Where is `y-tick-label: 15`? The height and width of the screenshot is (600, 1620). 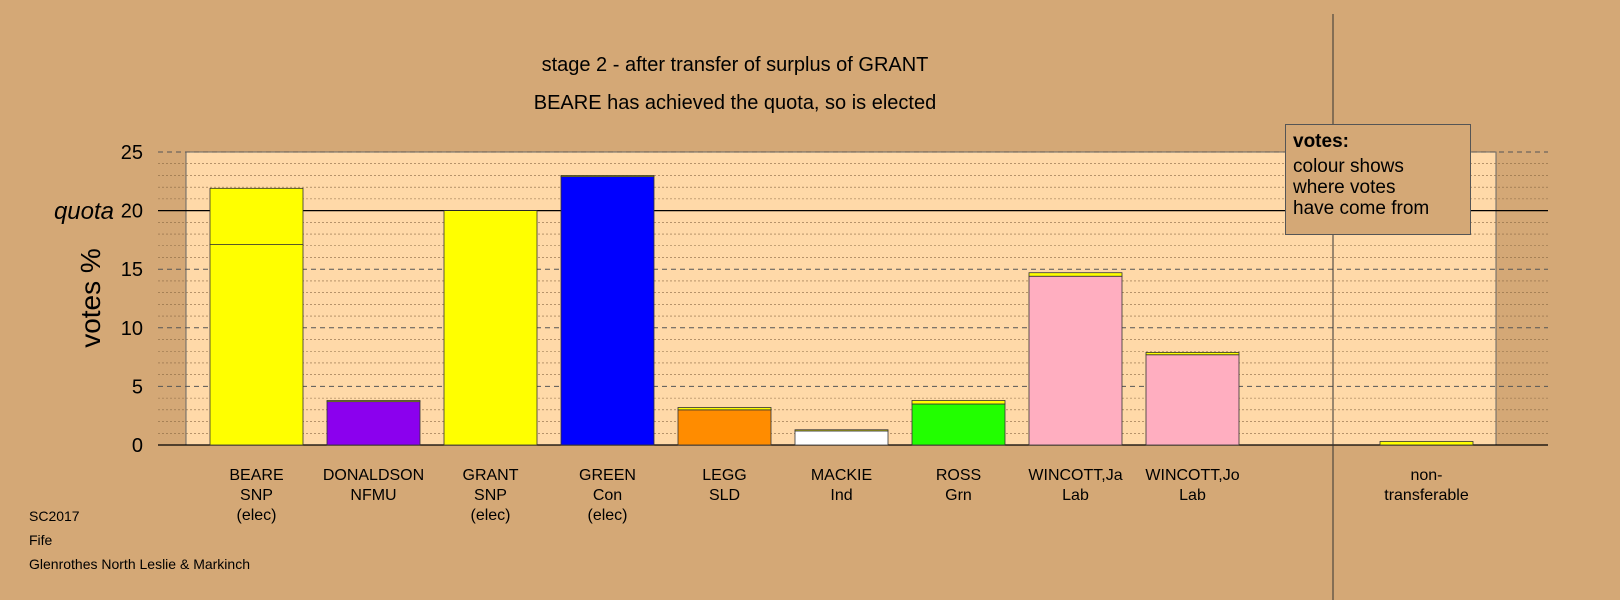
y-tick-label: 15 is located at coordinates (132, 270).